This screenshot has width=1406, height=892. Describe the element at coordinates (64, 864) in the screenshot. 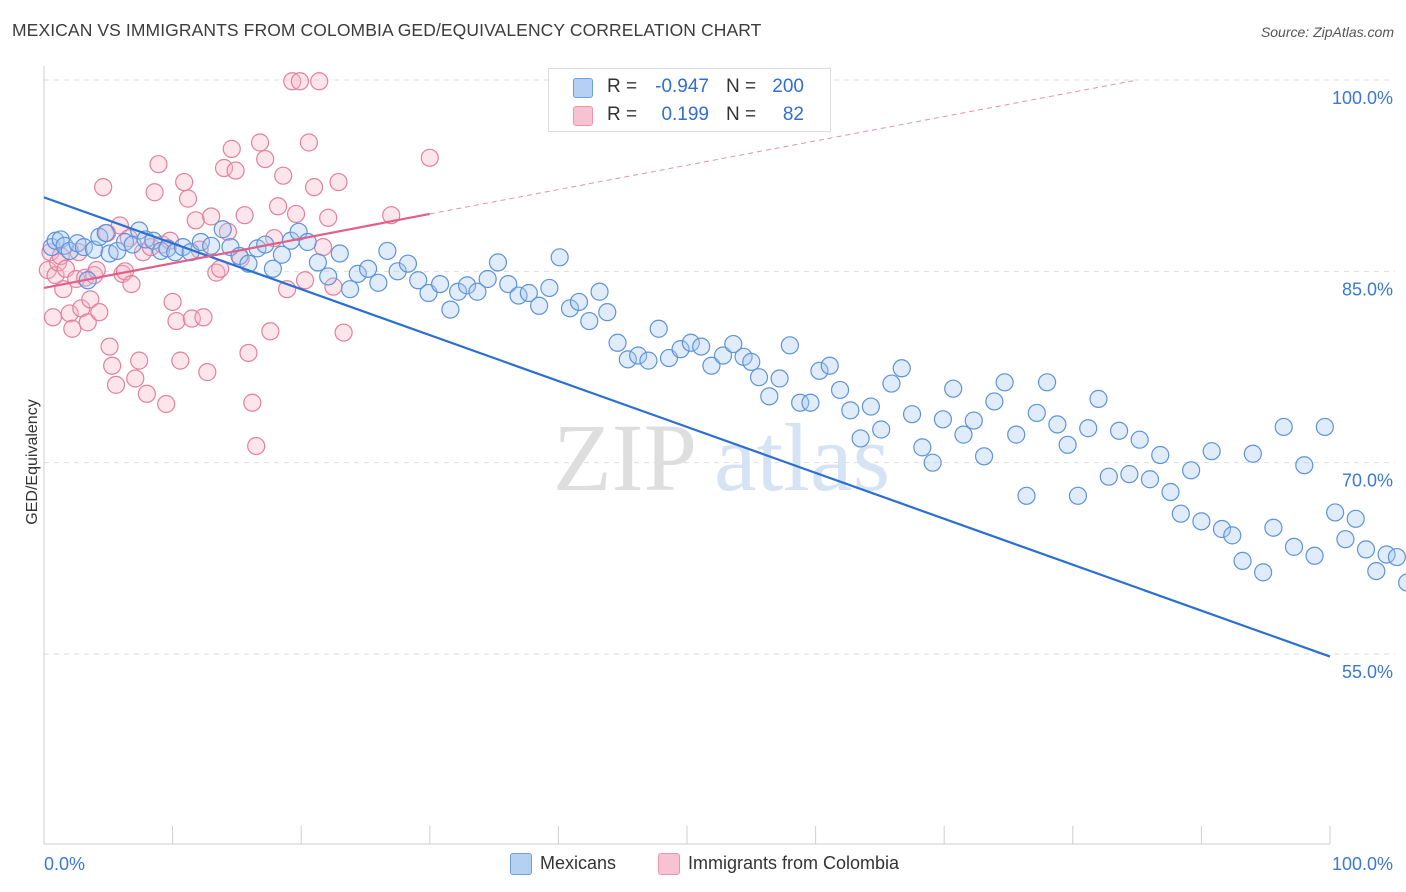

I see `x-tick-label: 0.0%` at that location.